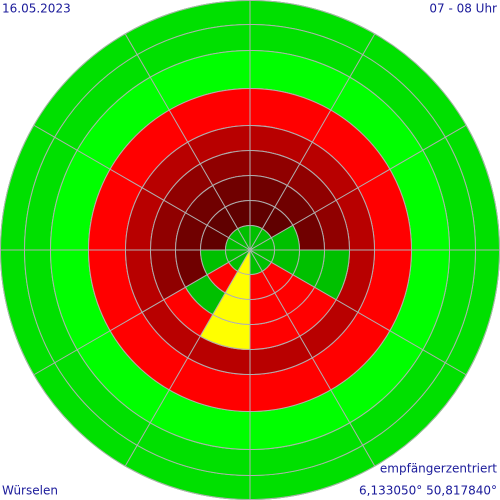 This screenshot has height=500, width=500. What do you see at coordinates (30, 491) in the screenshot?
I see `location: Würselen` at bounding box center [30, 491].